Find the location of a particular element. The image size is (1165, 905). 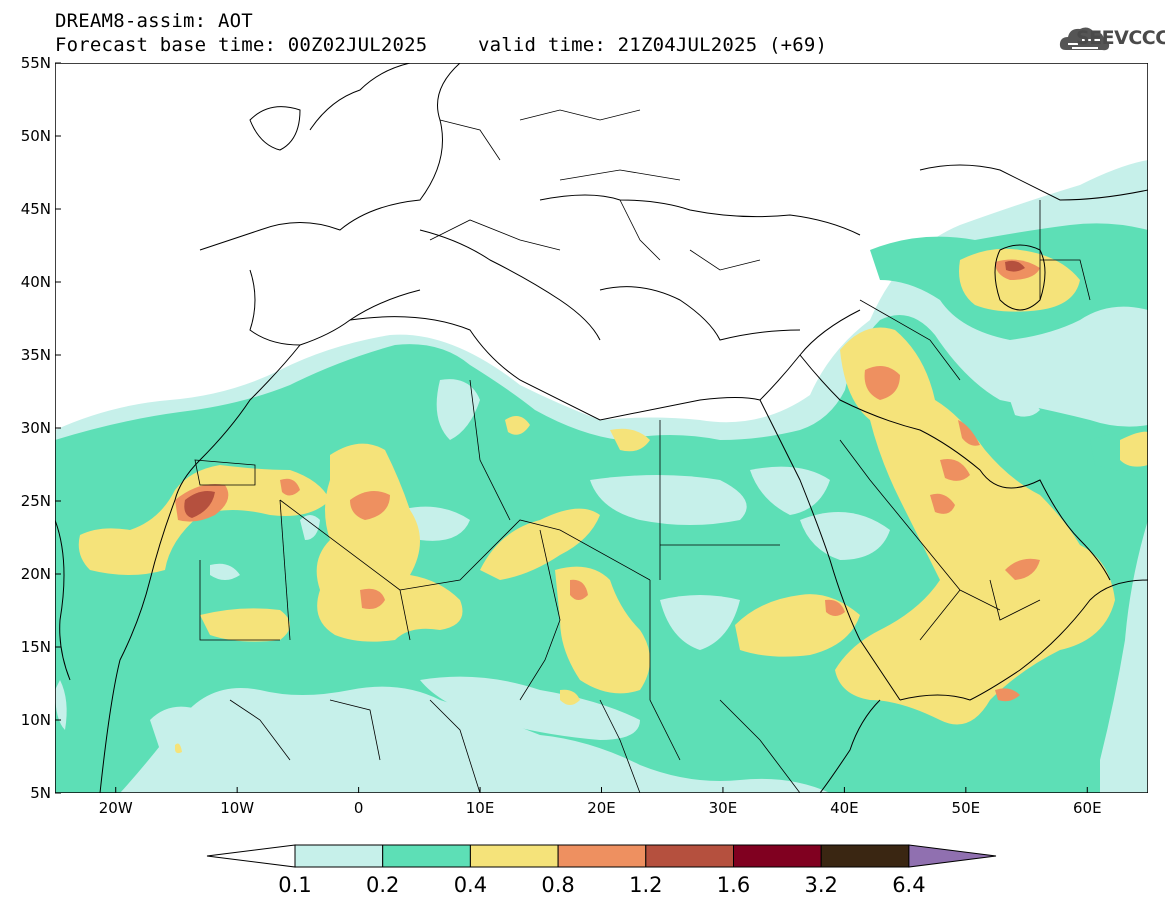

colorbar-max-arrow is located at coordinates (952, 856).